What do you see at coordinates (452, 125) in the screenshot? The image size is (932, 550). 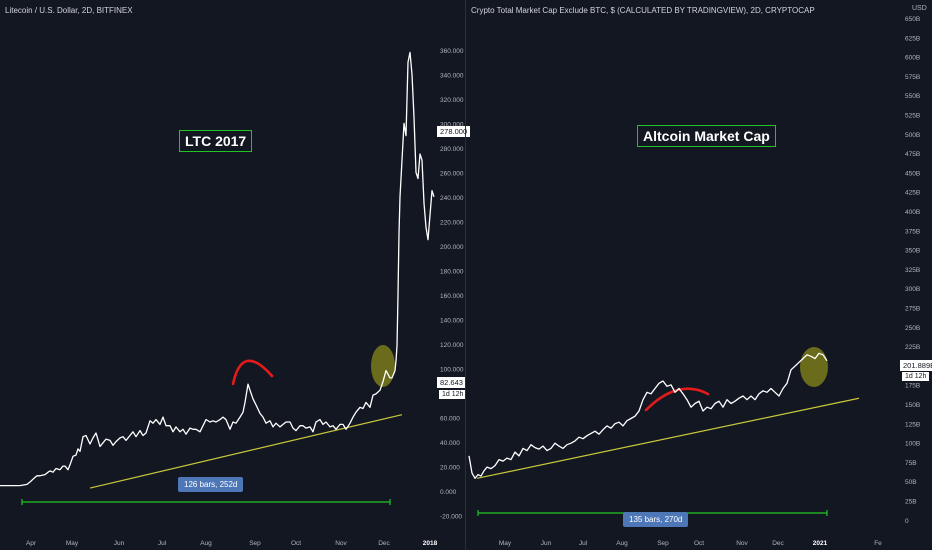 I see `ltc-y-tick-label: 300.000` at bounding box center [452, 125].